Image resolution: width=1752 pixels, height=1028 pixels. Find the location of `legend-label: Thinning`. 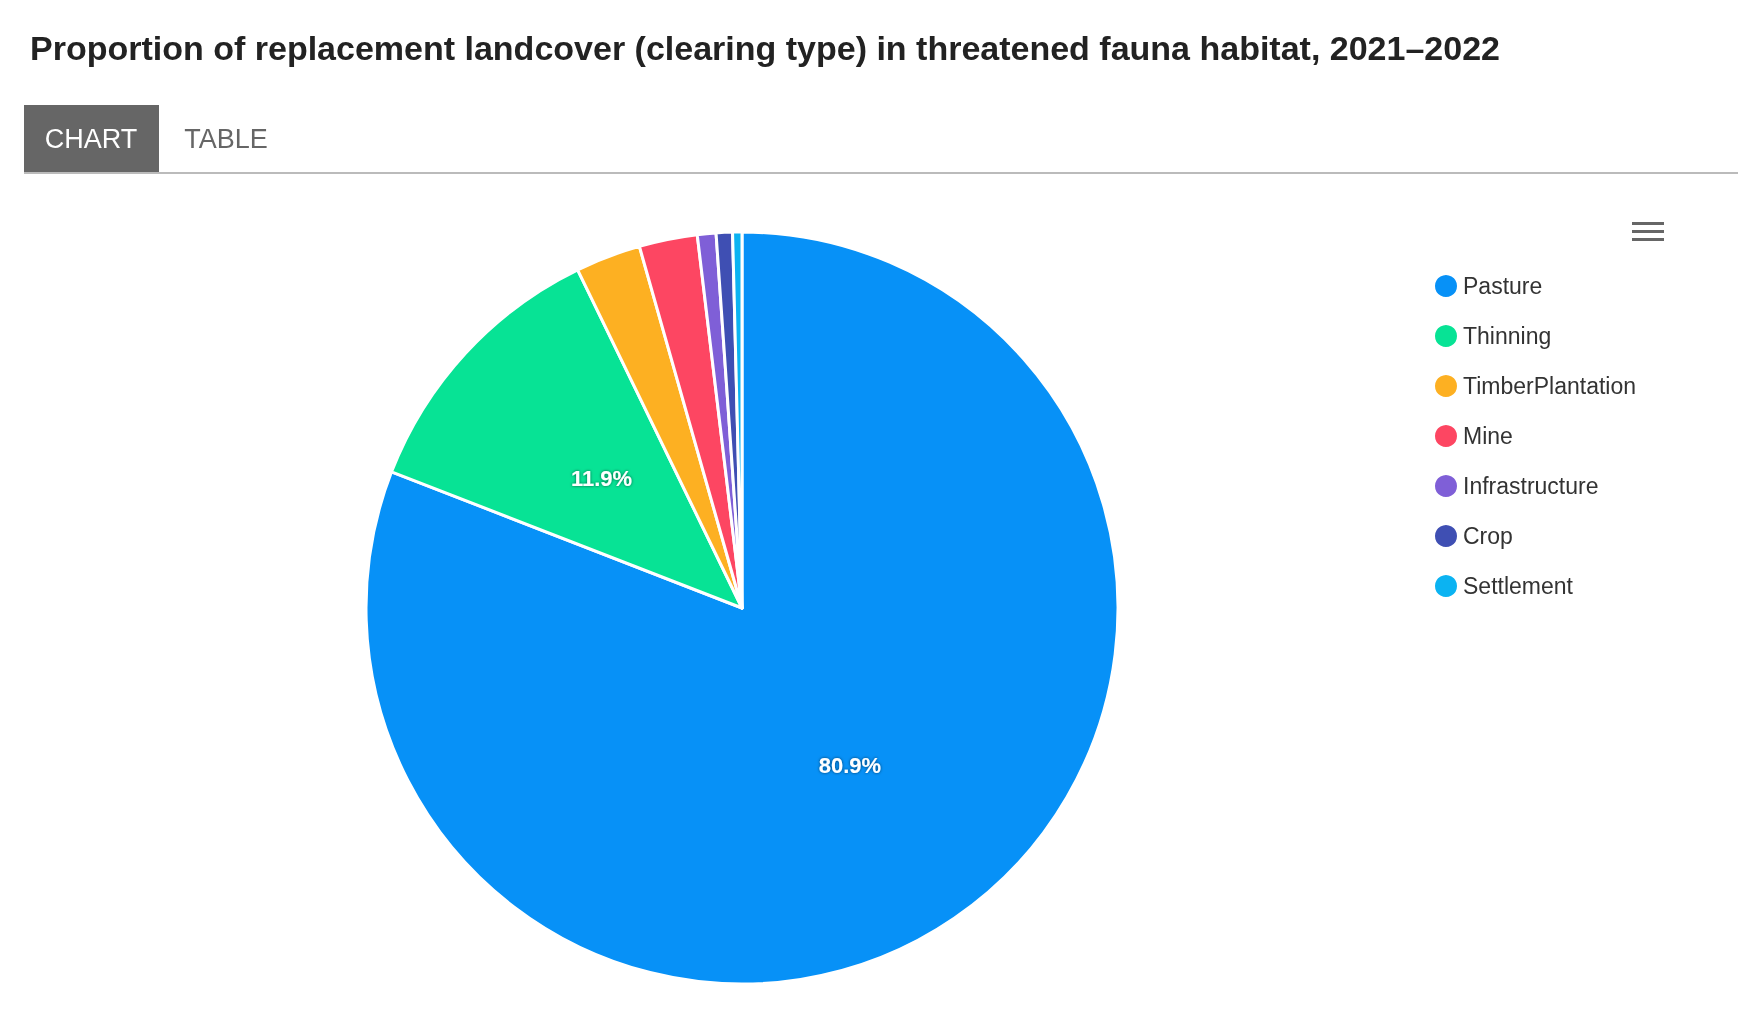

legend-label: Thinning is located at coordinates (1507, 336).